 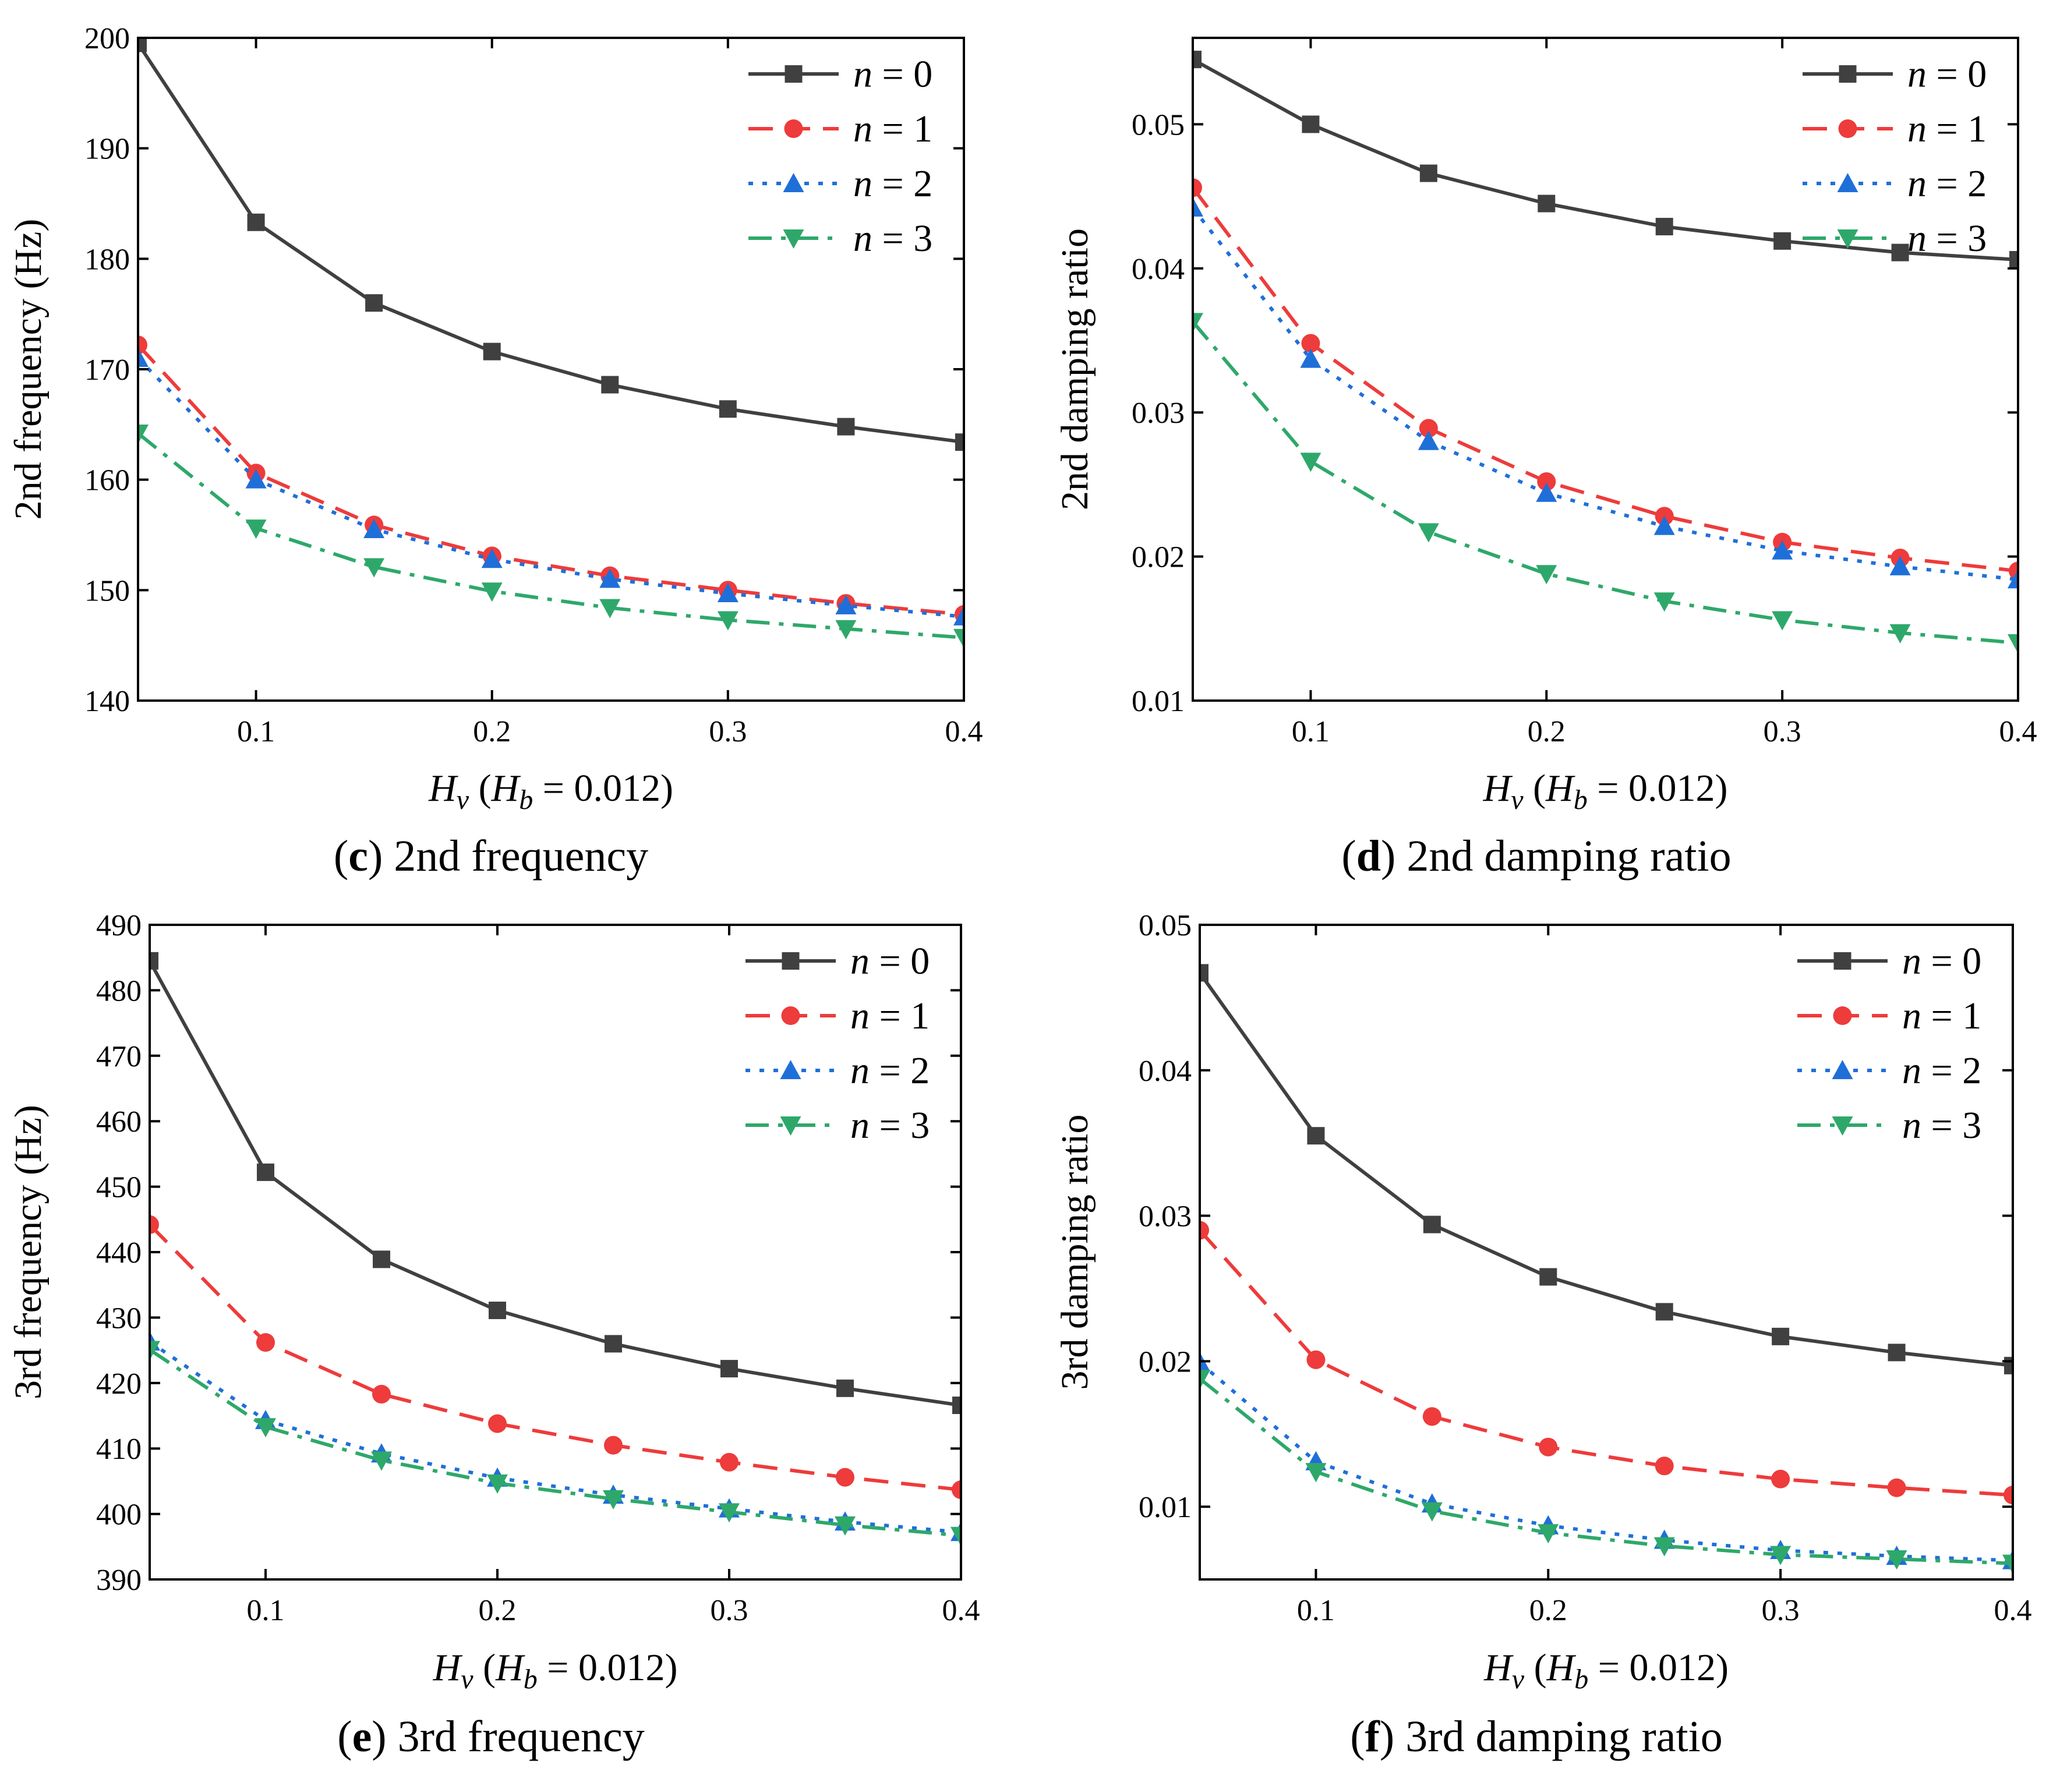 I want to click on caption-text: 2nd damping ratio, so click(x=1569, y=856).